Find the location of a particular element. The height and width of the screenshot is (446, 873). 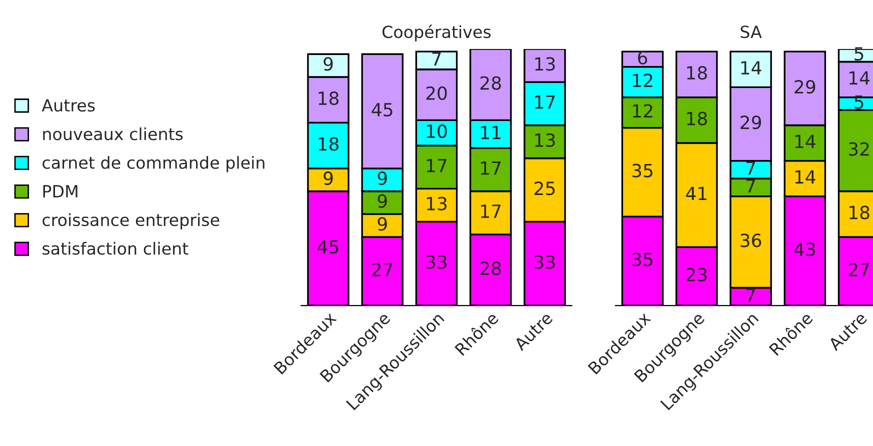

data-label: 43 is located at coordinates (804, 249).